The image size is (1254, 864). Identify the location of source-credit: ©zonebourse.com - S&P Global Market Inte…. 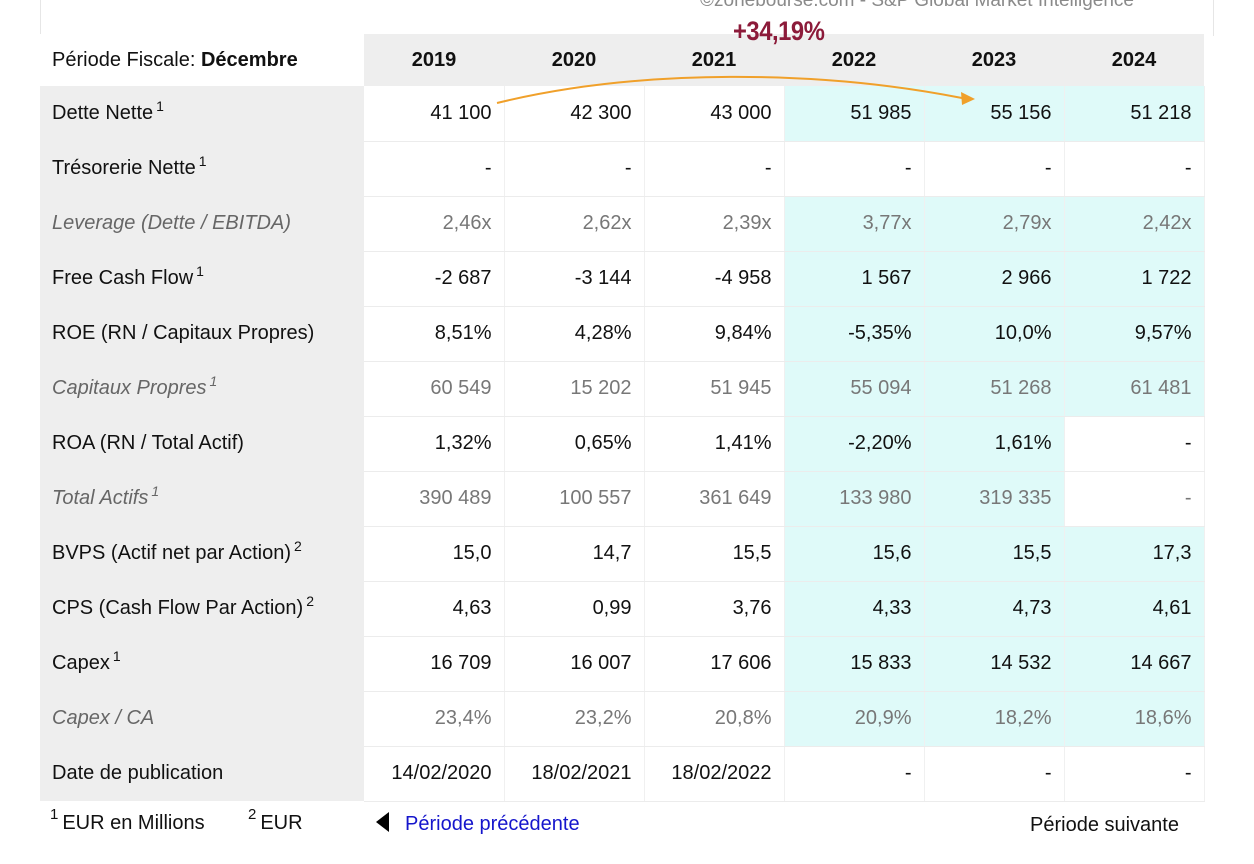
(917, 5).